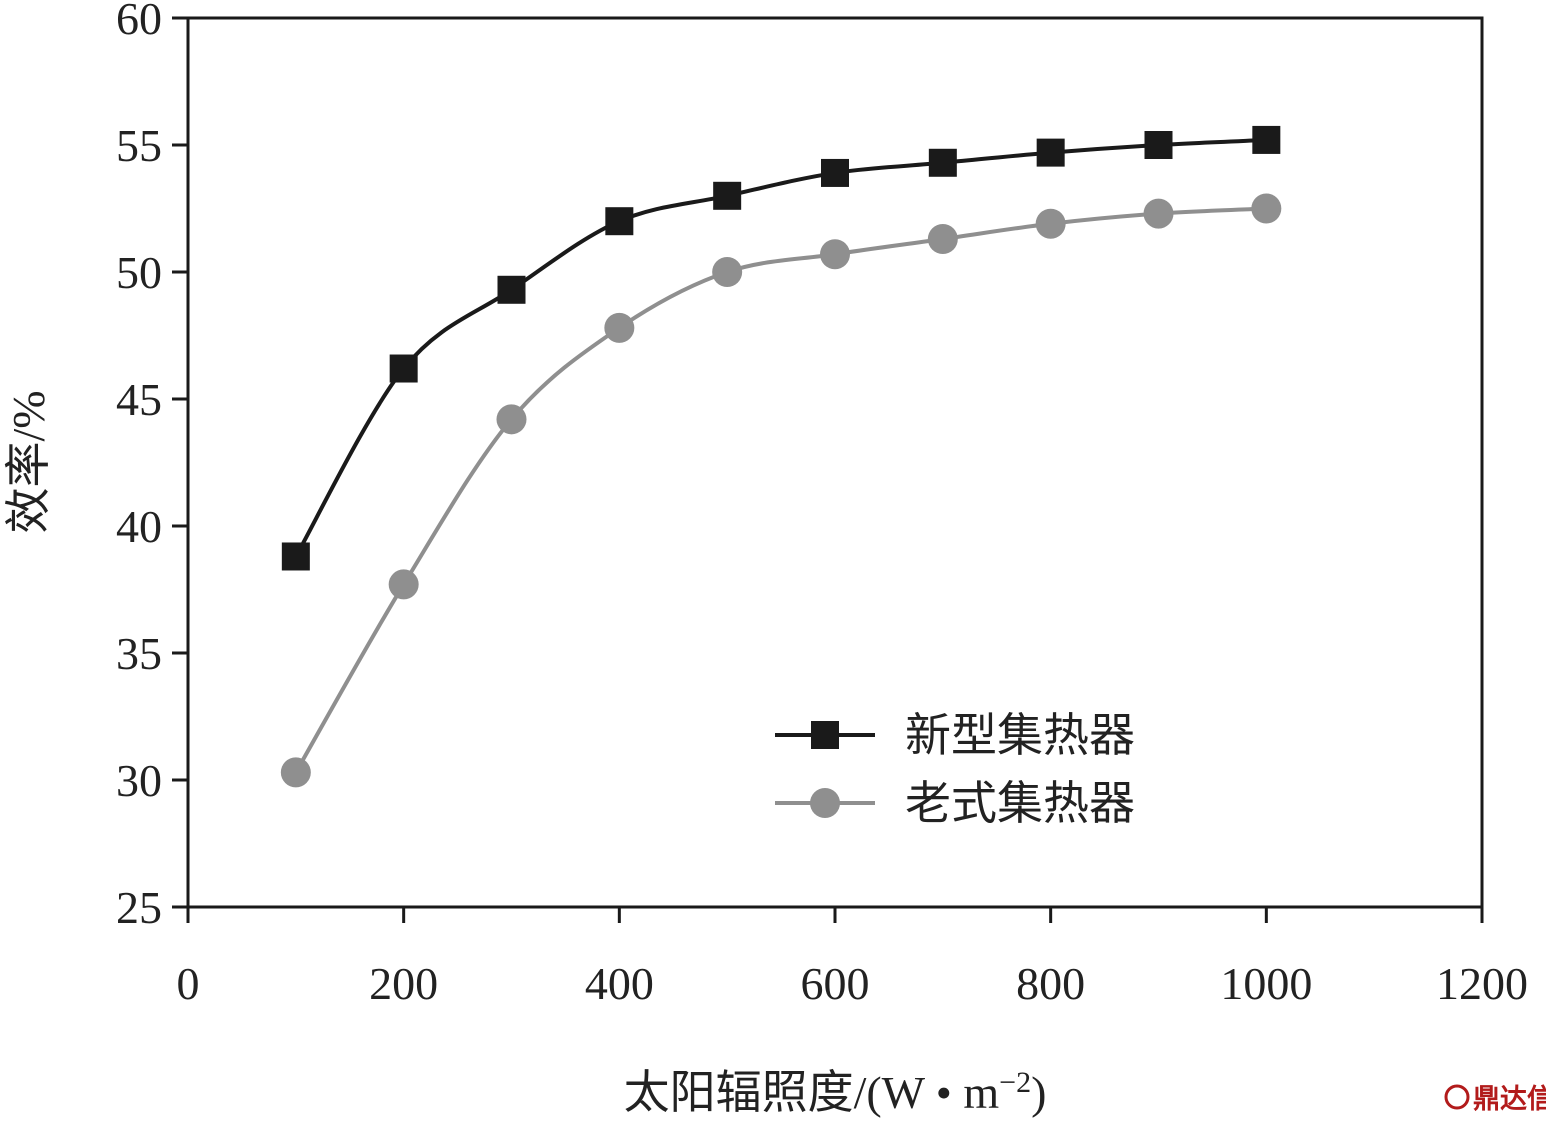 Image resolution: width=1546 pixels, height=1125 pixels. What do you see at coordinates (139, 145) in the screenshot?
I see `y-tick-label: 55` at bounding box center [139, 145].